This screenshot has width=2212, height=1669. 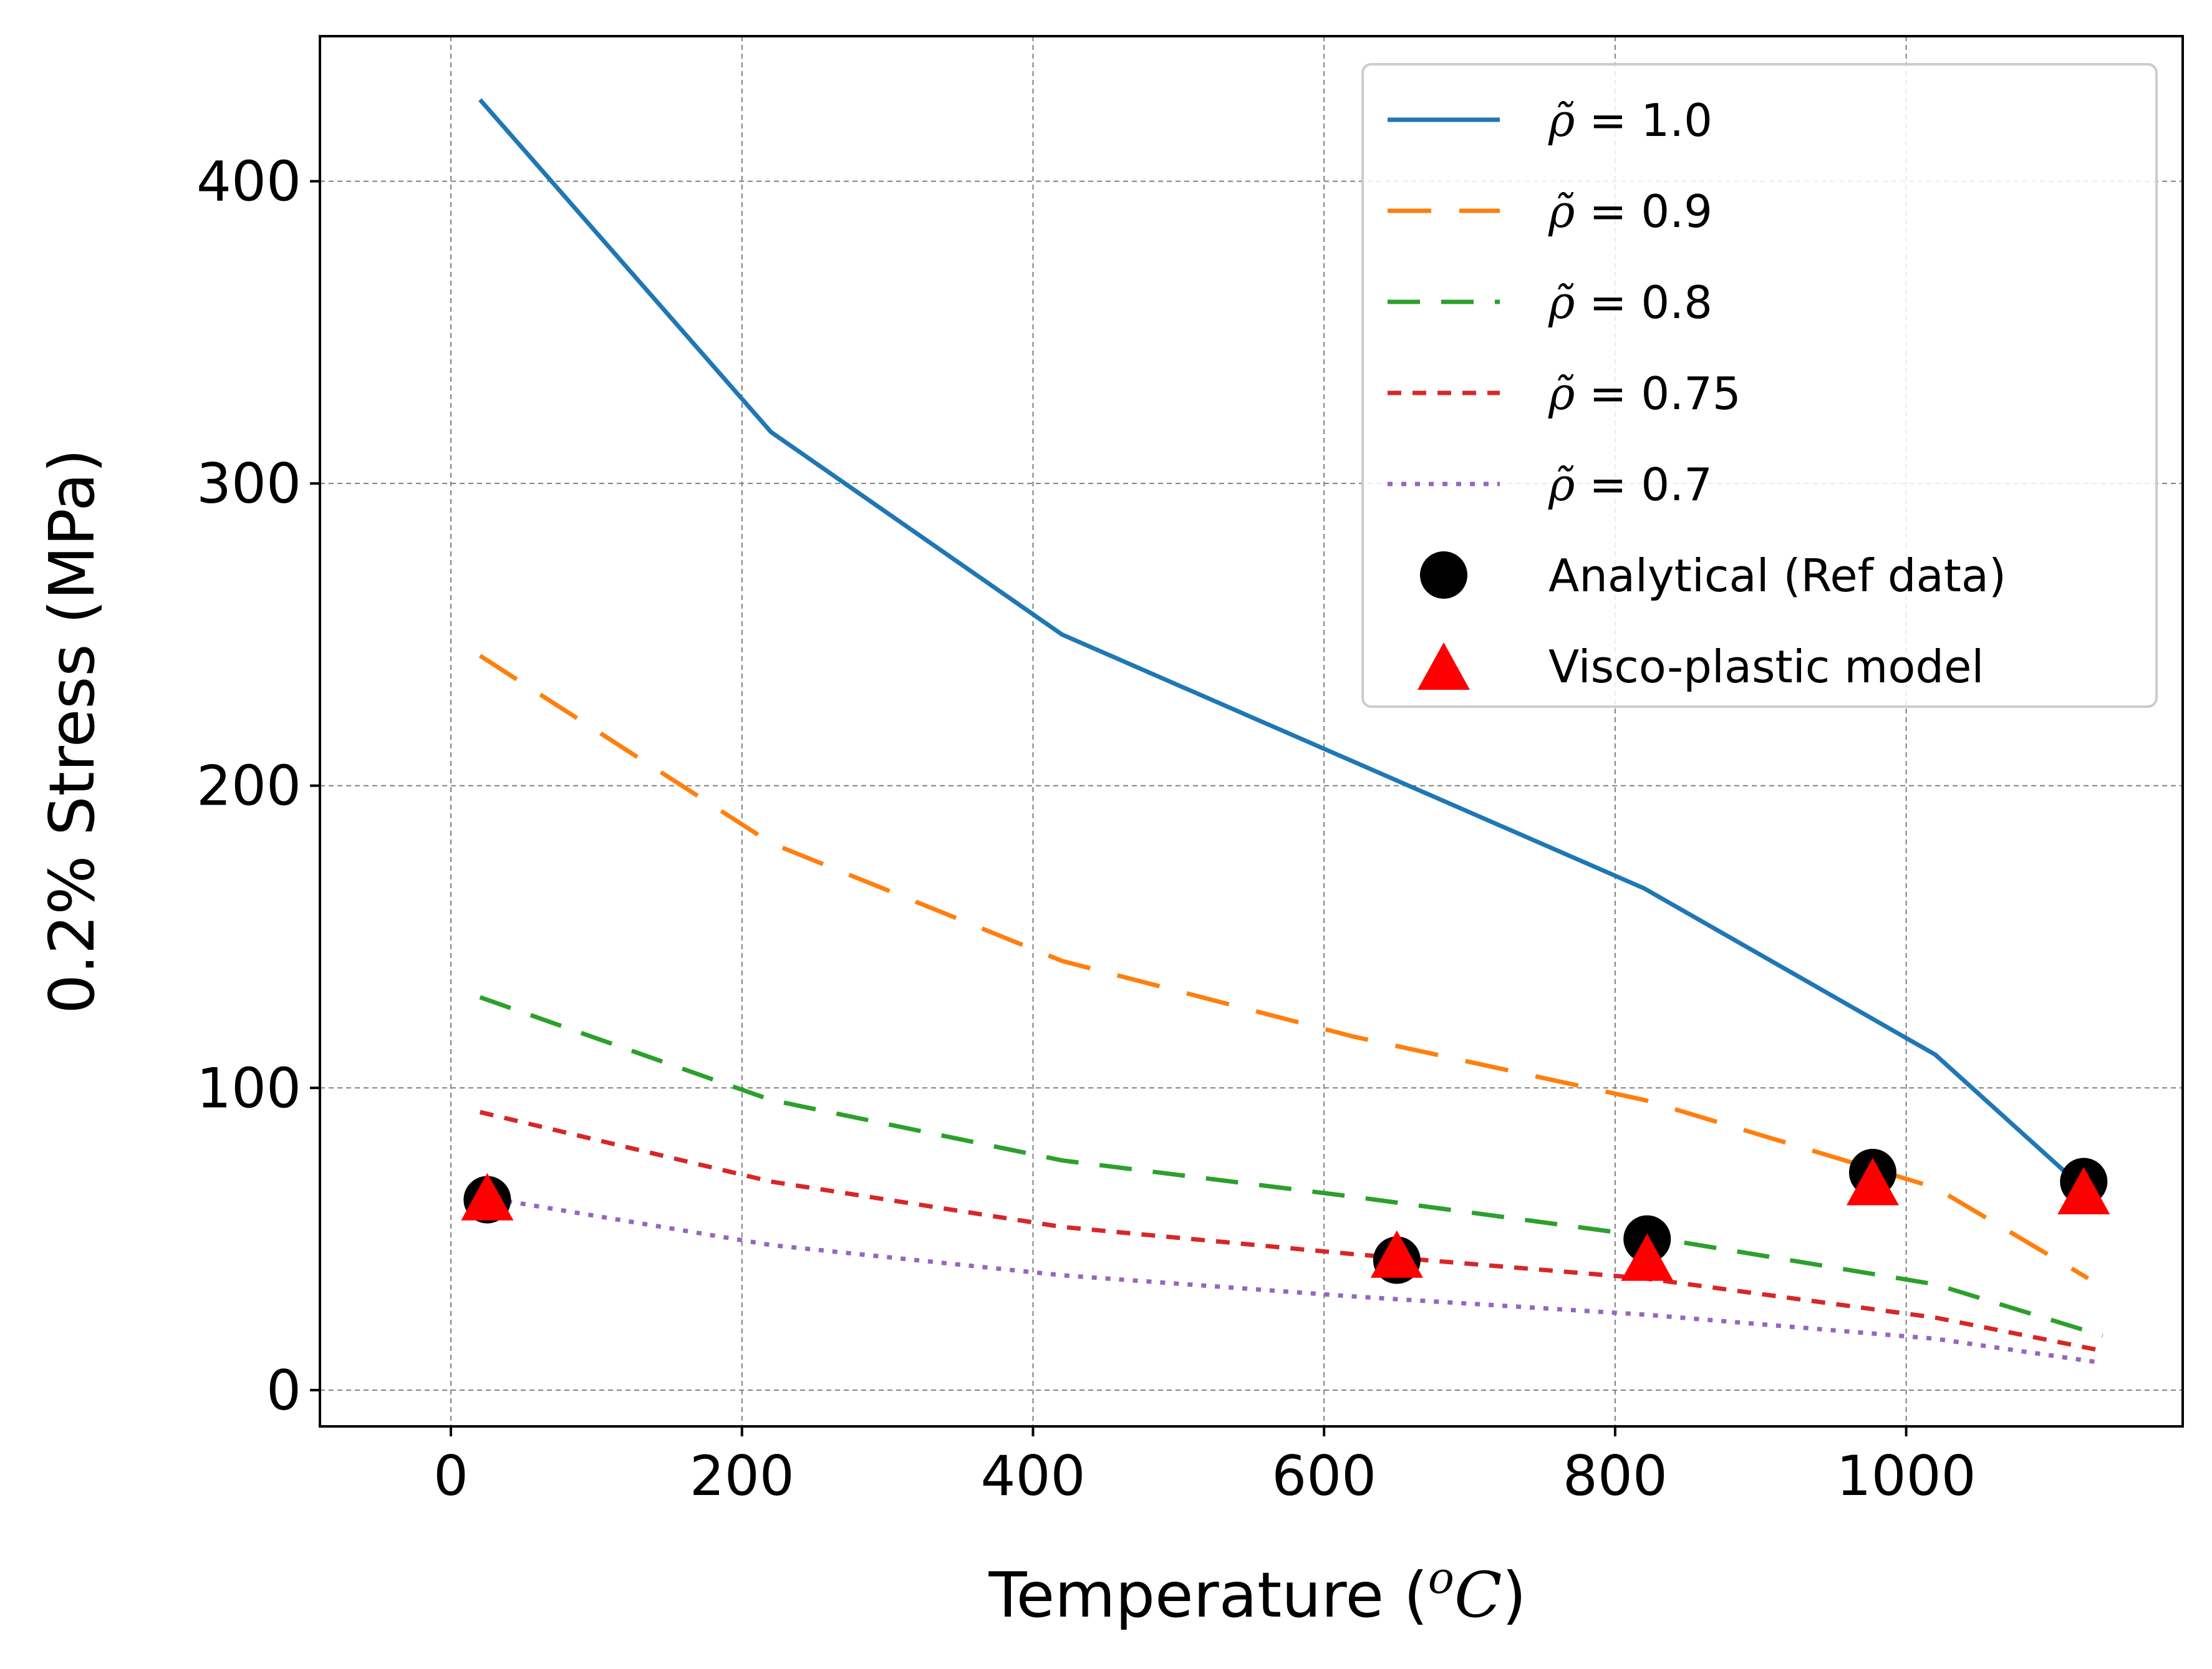 What do you see at coordinates (1643, 212) in the screenshot?
I see `legend-value: = 0.9` at bounding box center [1643, 212].